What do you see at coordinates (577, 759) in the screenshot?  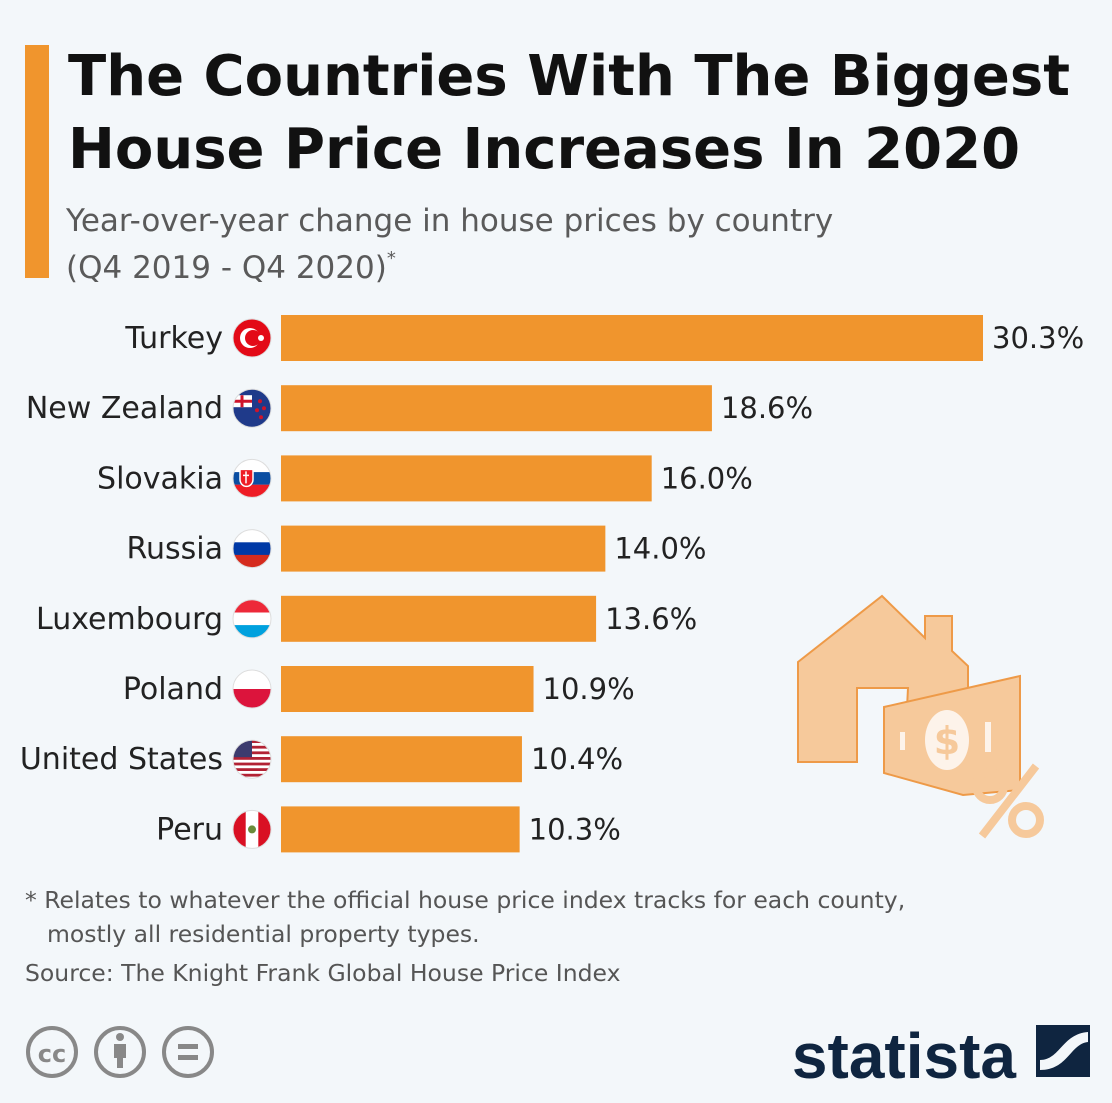 I see `value-label: 10.4%` at bounding box center [577, 759].